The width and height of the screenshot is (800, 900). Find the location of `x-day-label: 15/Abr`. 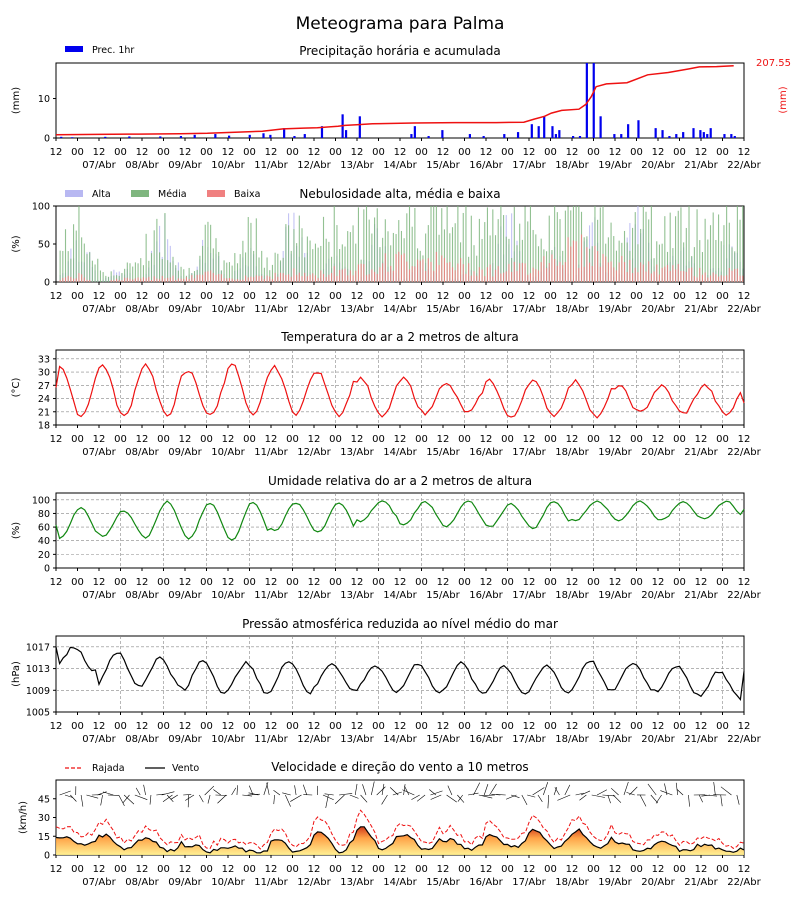

x-day-label: 15/Abr is located at coordinates (443, 882).